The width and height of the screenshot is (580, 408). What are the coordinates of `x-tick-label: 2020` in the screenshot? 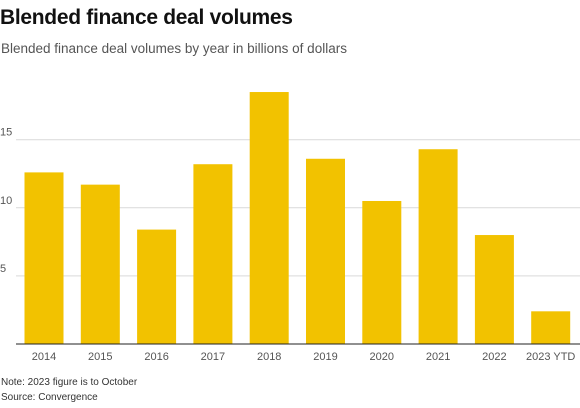 It's located at (382, 357).